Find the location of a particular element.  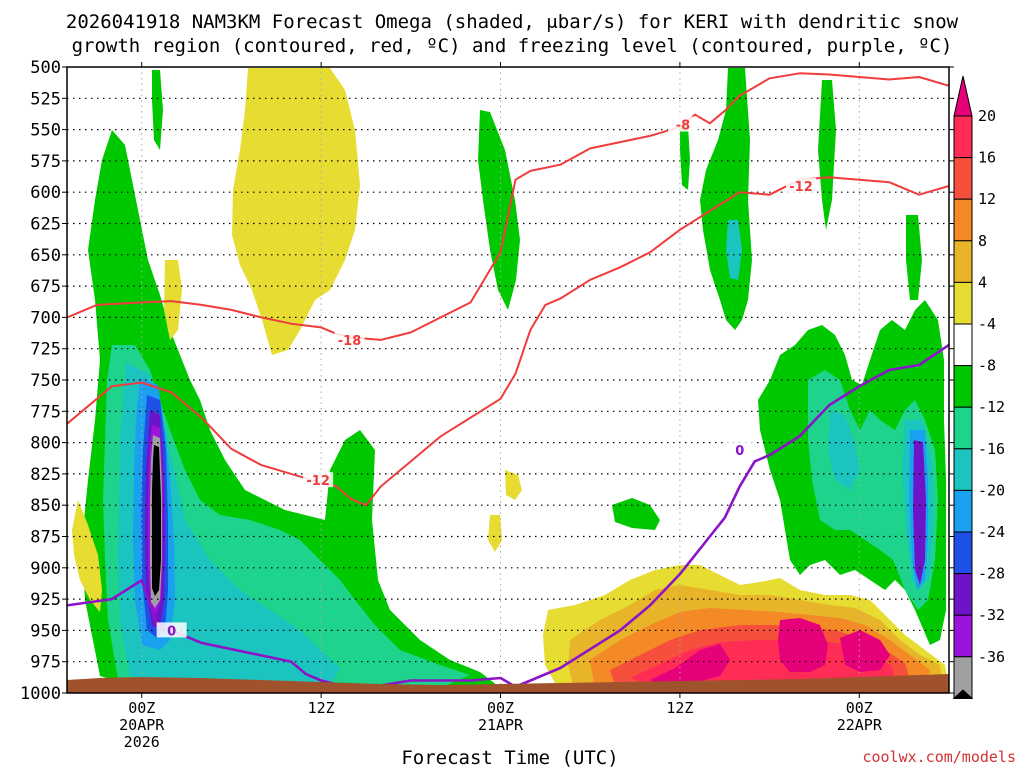

contour-label: -8 is located at coordinates (683, 126).